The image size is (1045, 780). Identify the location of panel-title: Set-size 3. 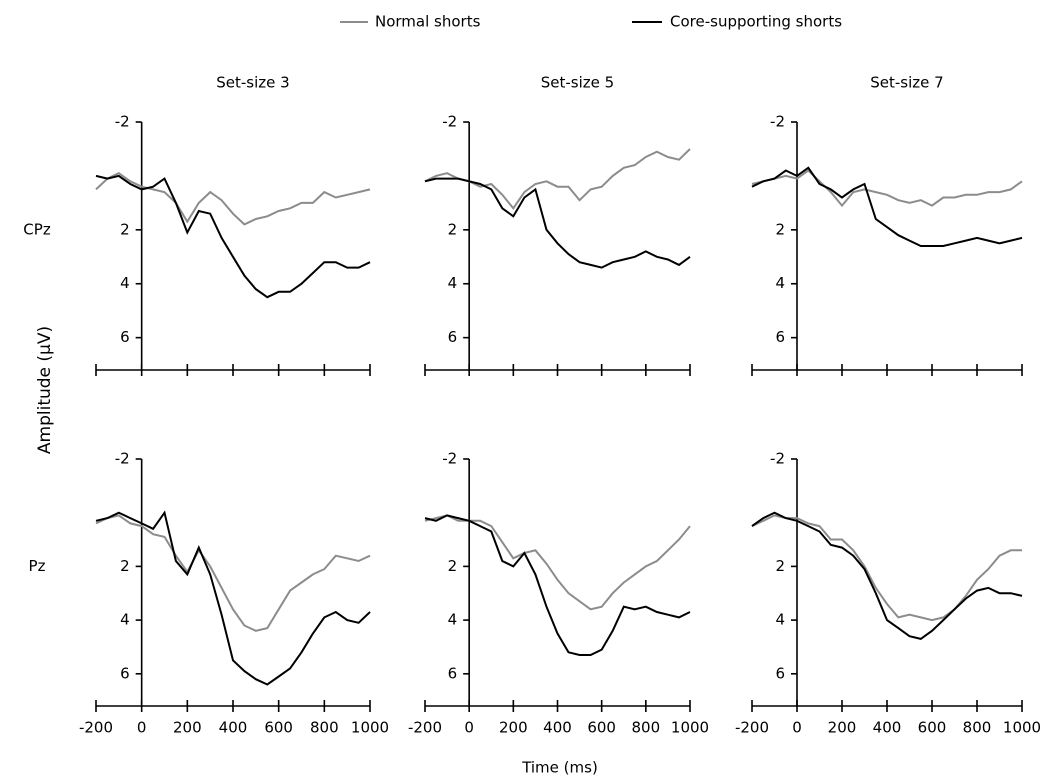
(252, 83).